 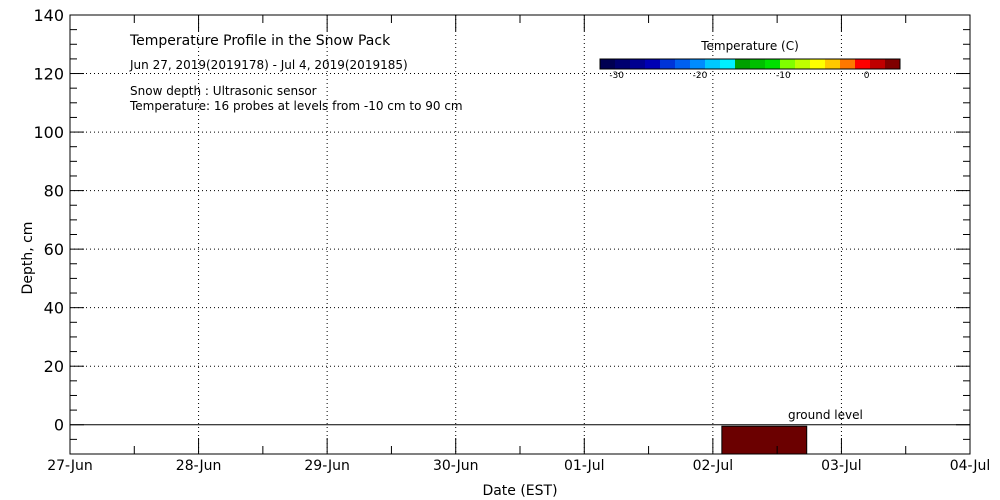 I want to click on x-axis-label: Date (EST), so click(x=519, y=491).